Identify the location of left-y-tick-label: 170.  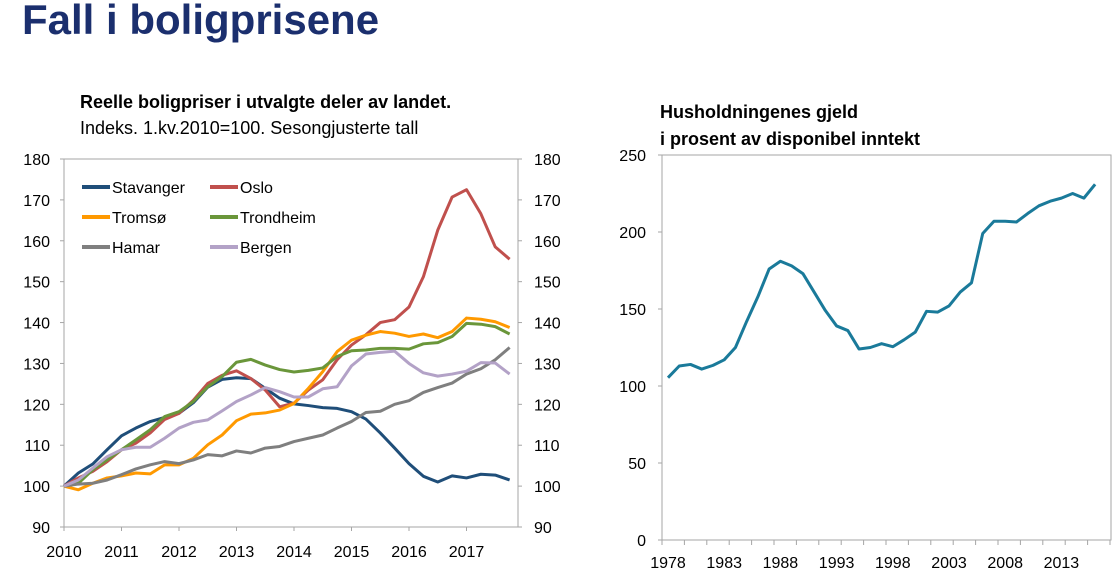
(36, 201).